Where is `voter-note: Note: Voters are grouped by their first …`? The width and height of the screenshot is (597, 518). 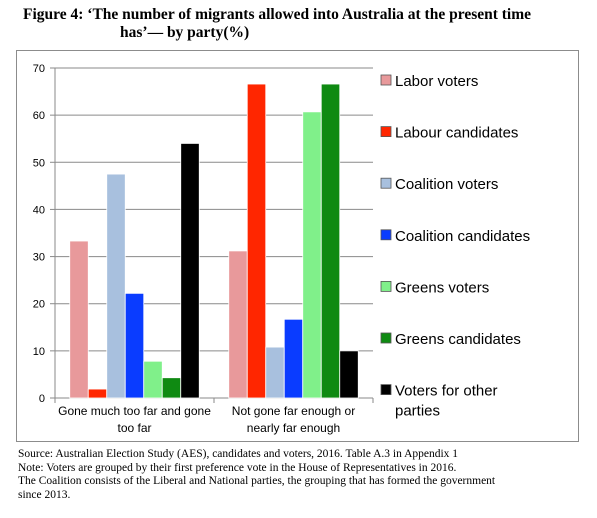
voter-note: Note: Voters are grouped by their first … is located at coordinates (237, 467).